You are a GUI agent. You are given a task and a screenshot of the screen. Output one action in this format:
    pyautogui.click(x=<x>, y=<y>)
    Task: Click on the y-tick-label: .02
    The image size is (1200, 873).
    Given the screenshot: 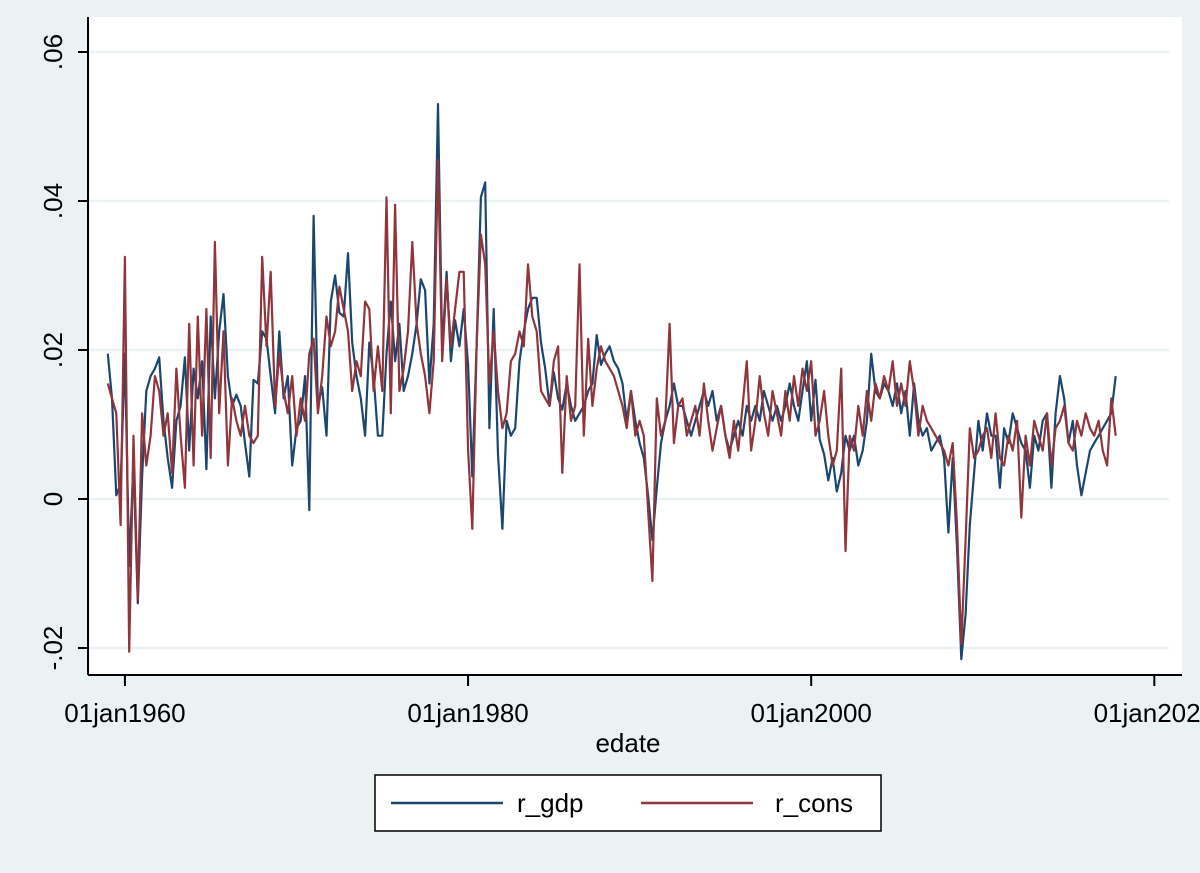 What is the action you would take?
    pyautogui.click(x=53, y=350)
    